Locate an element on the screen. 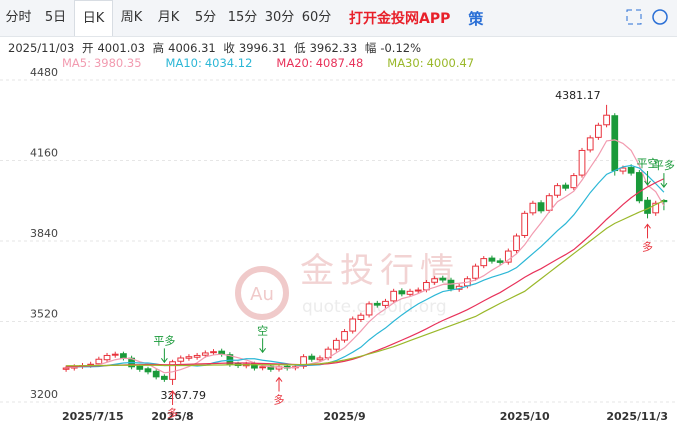 The width and height of the screenshot is (677, 426). label: 收 is located at coordinates (229, 48).